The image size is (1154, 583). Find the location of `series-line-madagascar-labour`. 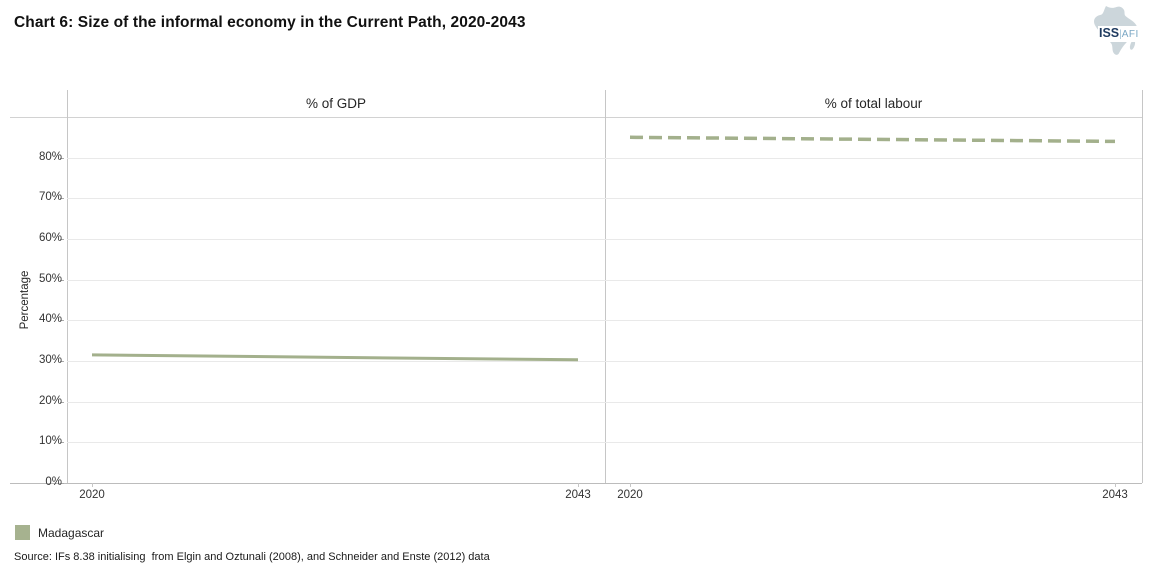

series-line-madagascar-labour is located at coordinates (872, 139).